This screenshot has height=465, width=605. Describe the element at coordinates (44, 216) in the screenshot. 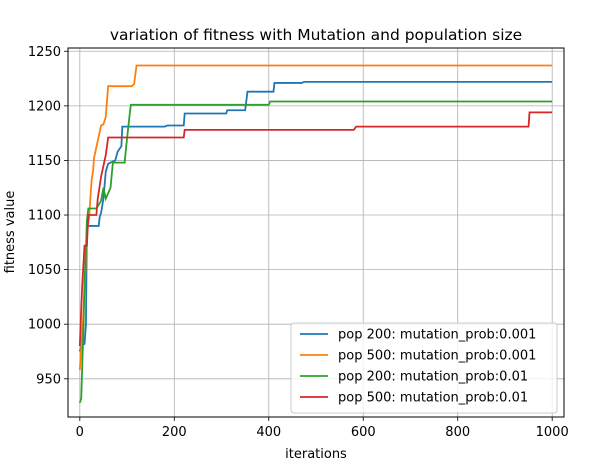

I see `y-tick-label: 1100` at that location.